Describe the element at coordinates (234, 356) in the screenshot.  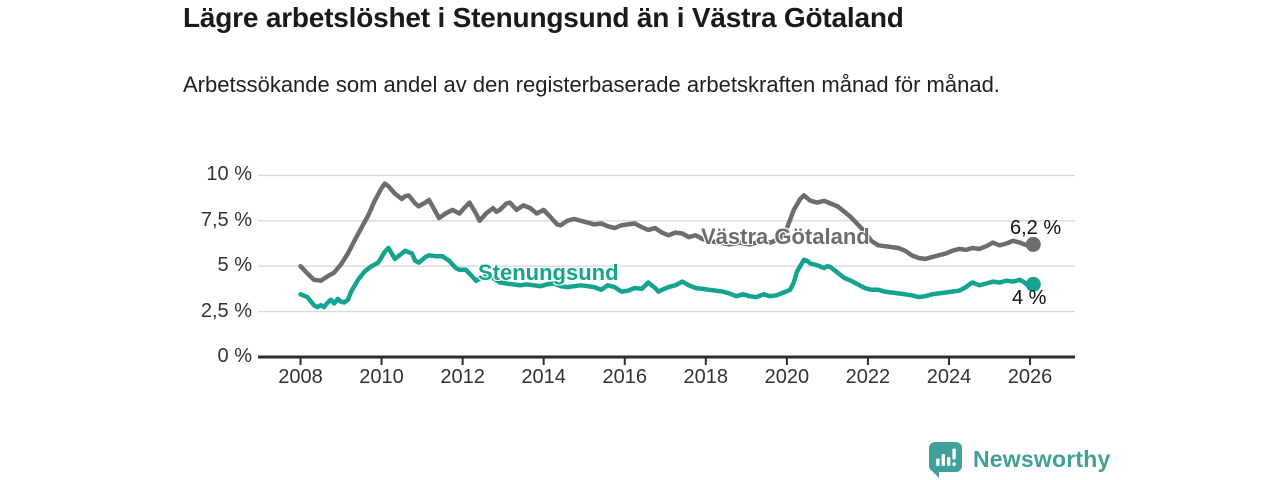
I see `y-axis-label: 0 %` at that location.